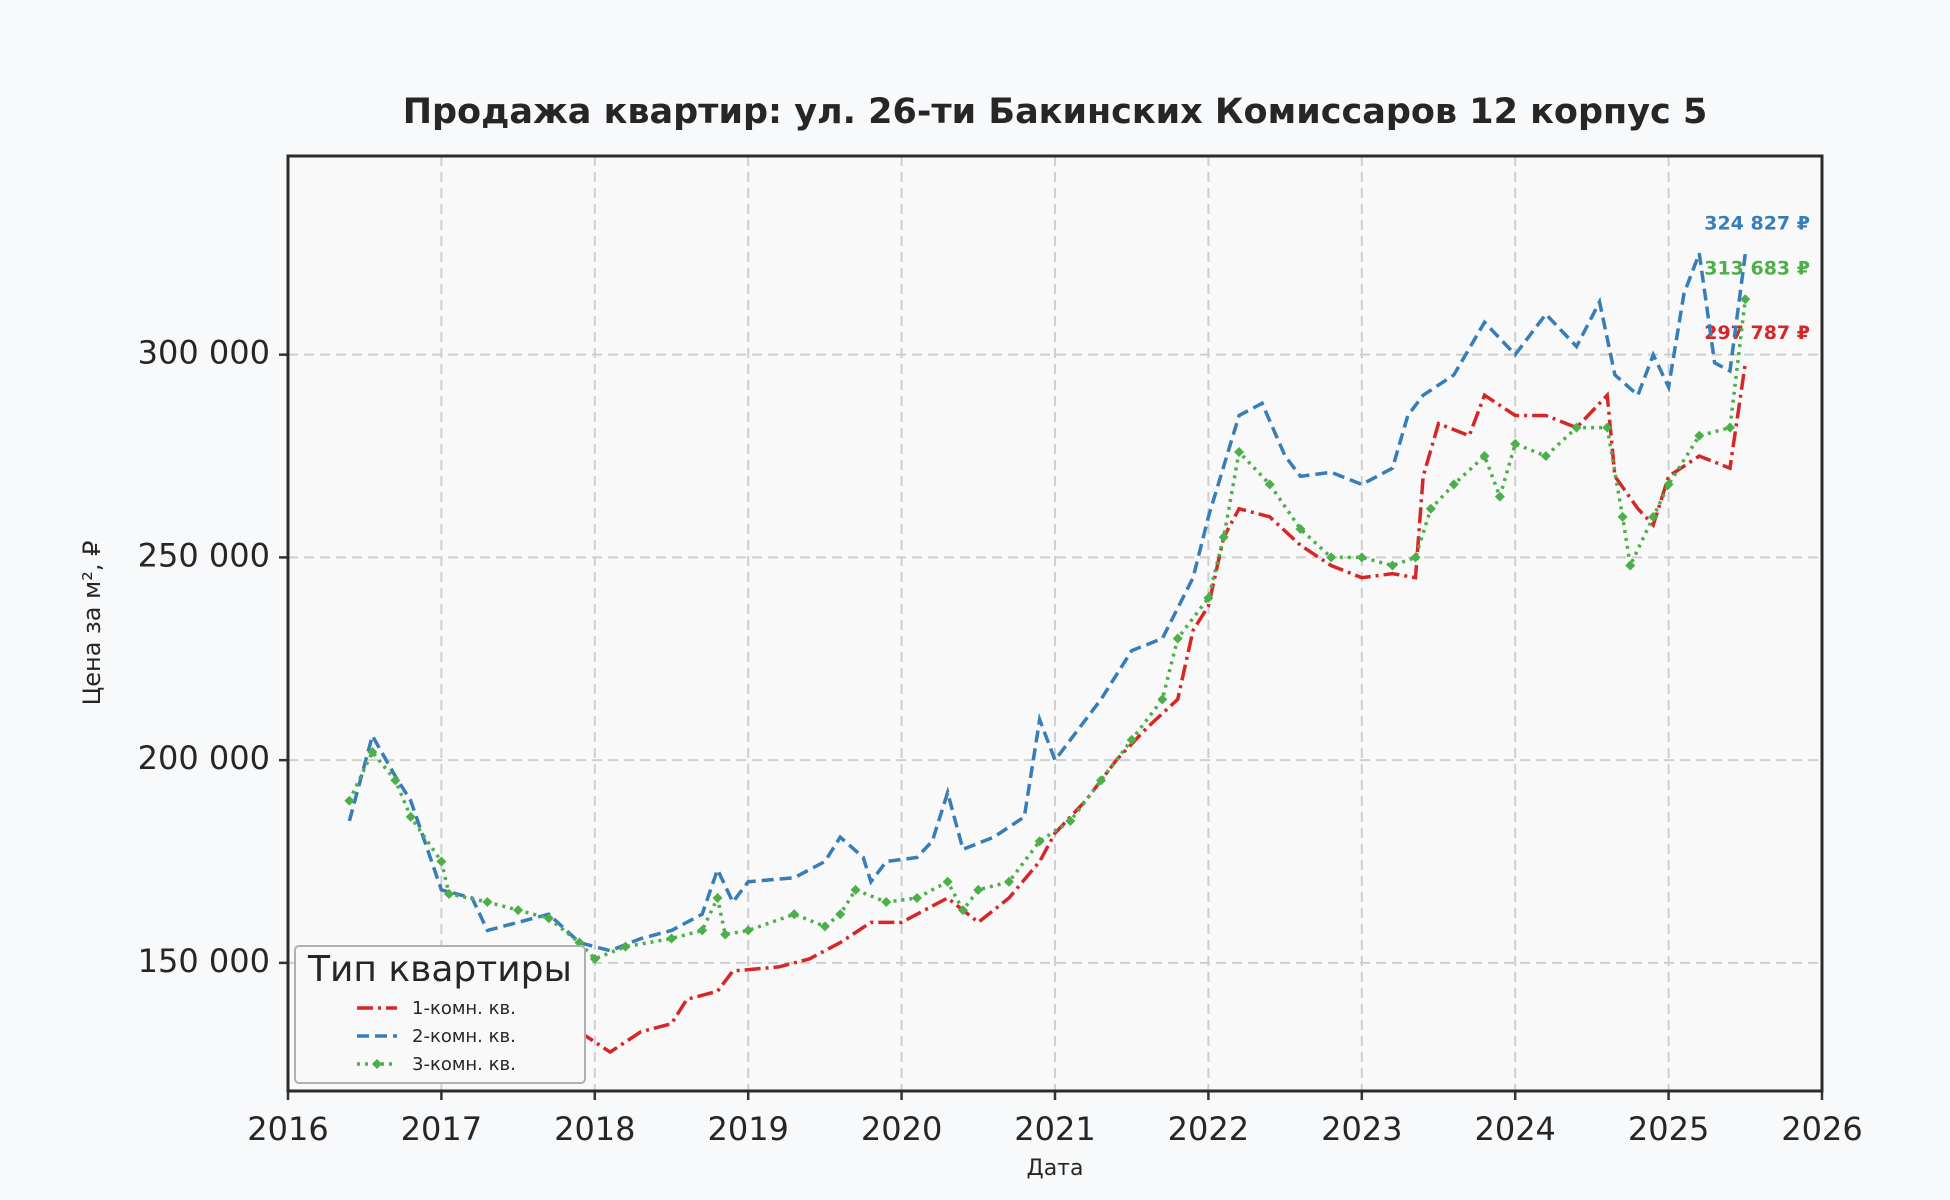 This screenshot has width=1950, height=1200. What do you see at coordinates (204, 758) in the screenshot?
I see `y-tick-label: 200 000` at bounding box center [204, 758].